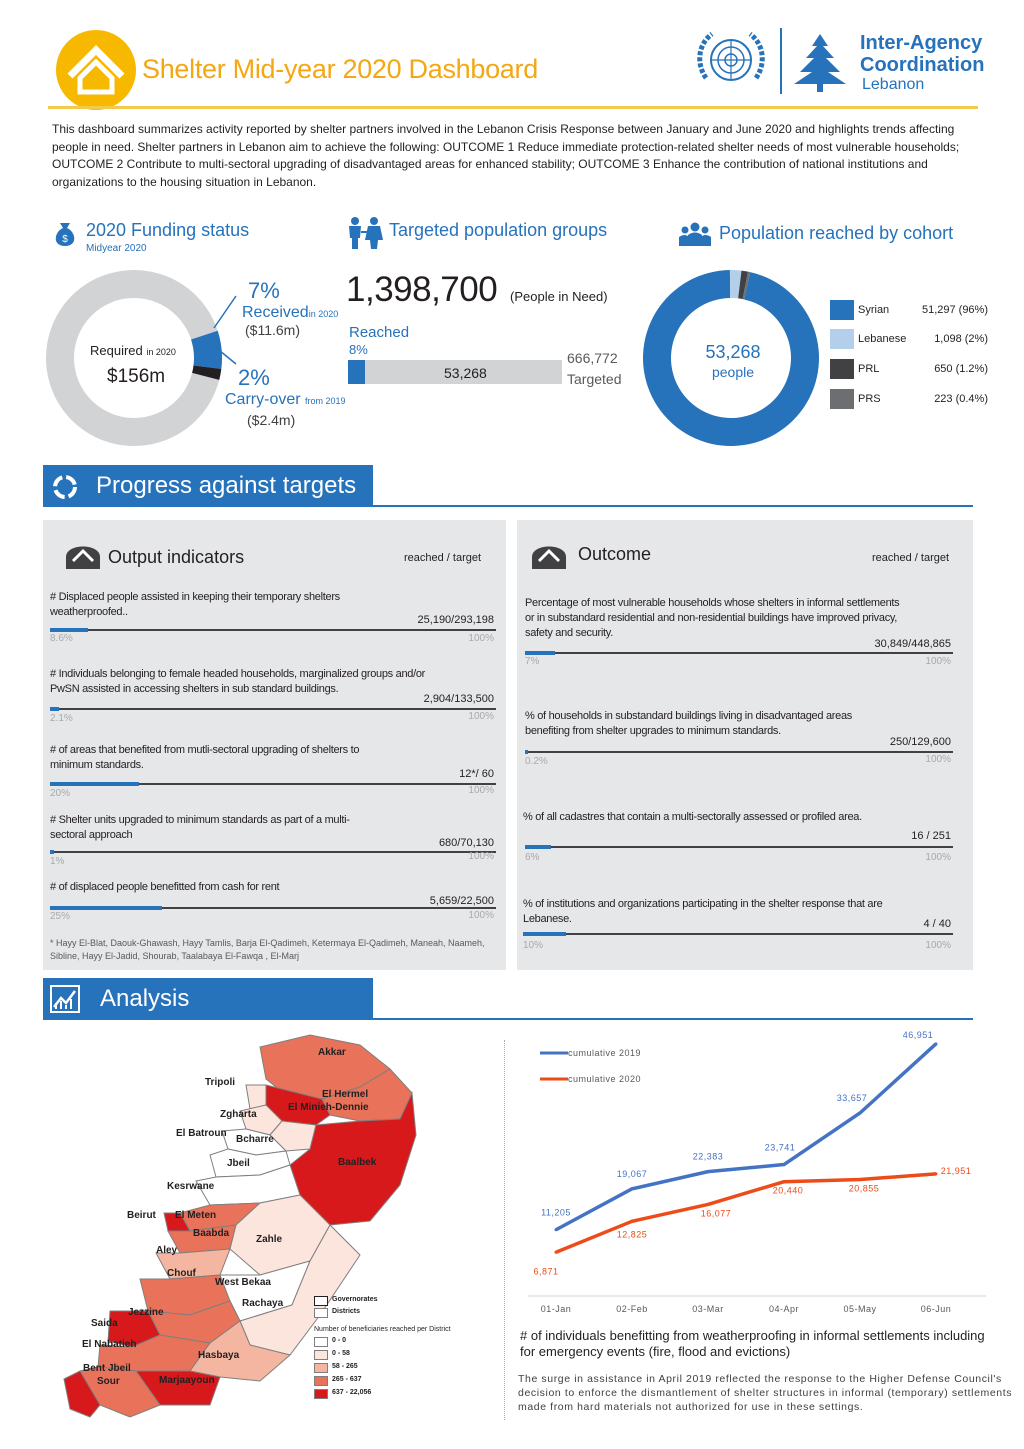 The width and height of the screenshot is (1024, 1449). Describe the element at coordinates (594, 379) in the screenshot. I see `targeted-label: Targeted` at that location.